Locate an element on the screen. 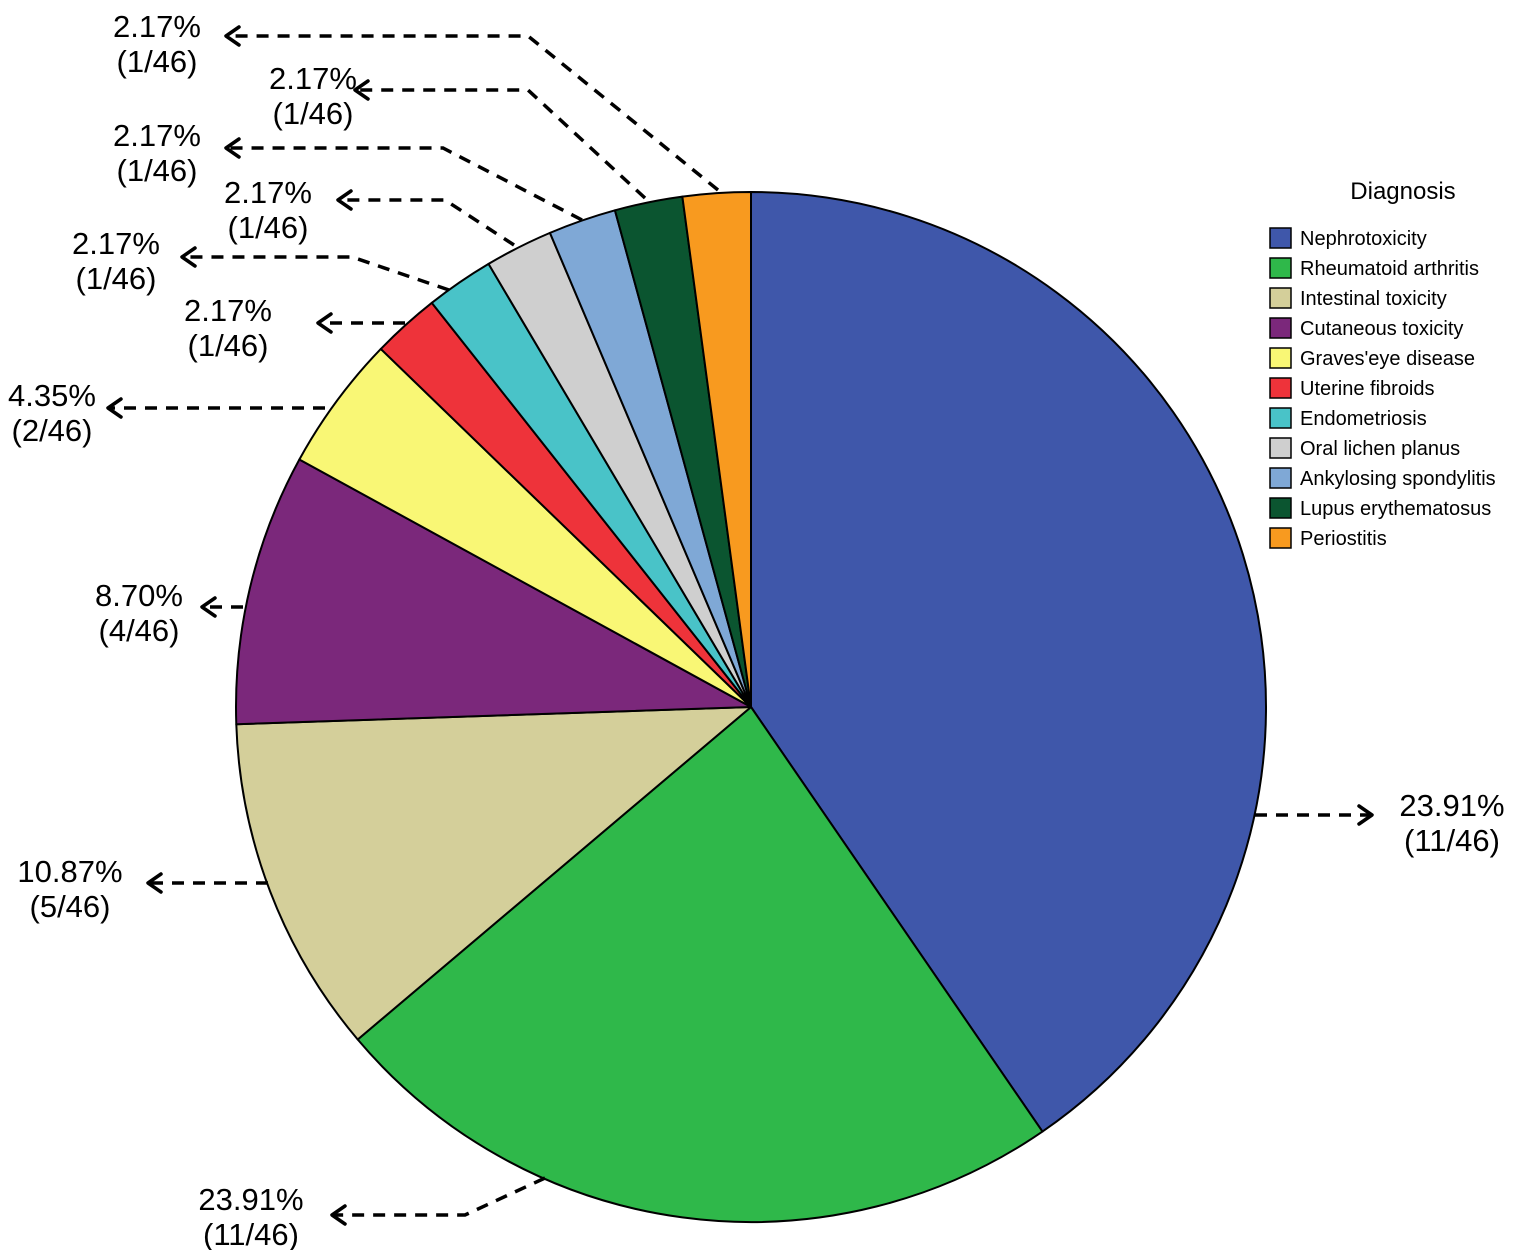 The height and width of the screenshot is (1250, 1535). legend-swatch-endometriosis is located at coordinates (1280, 418).